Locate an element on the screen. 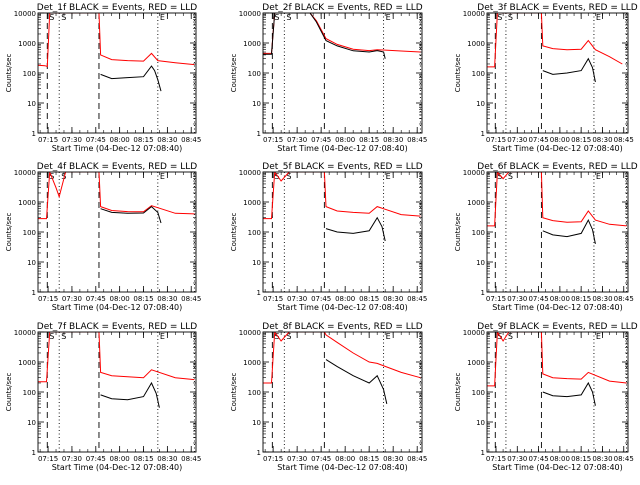 The height and width of the screenshot is (485, 640). x-tick-label: 08:30 is located at coordinates (167, 140).